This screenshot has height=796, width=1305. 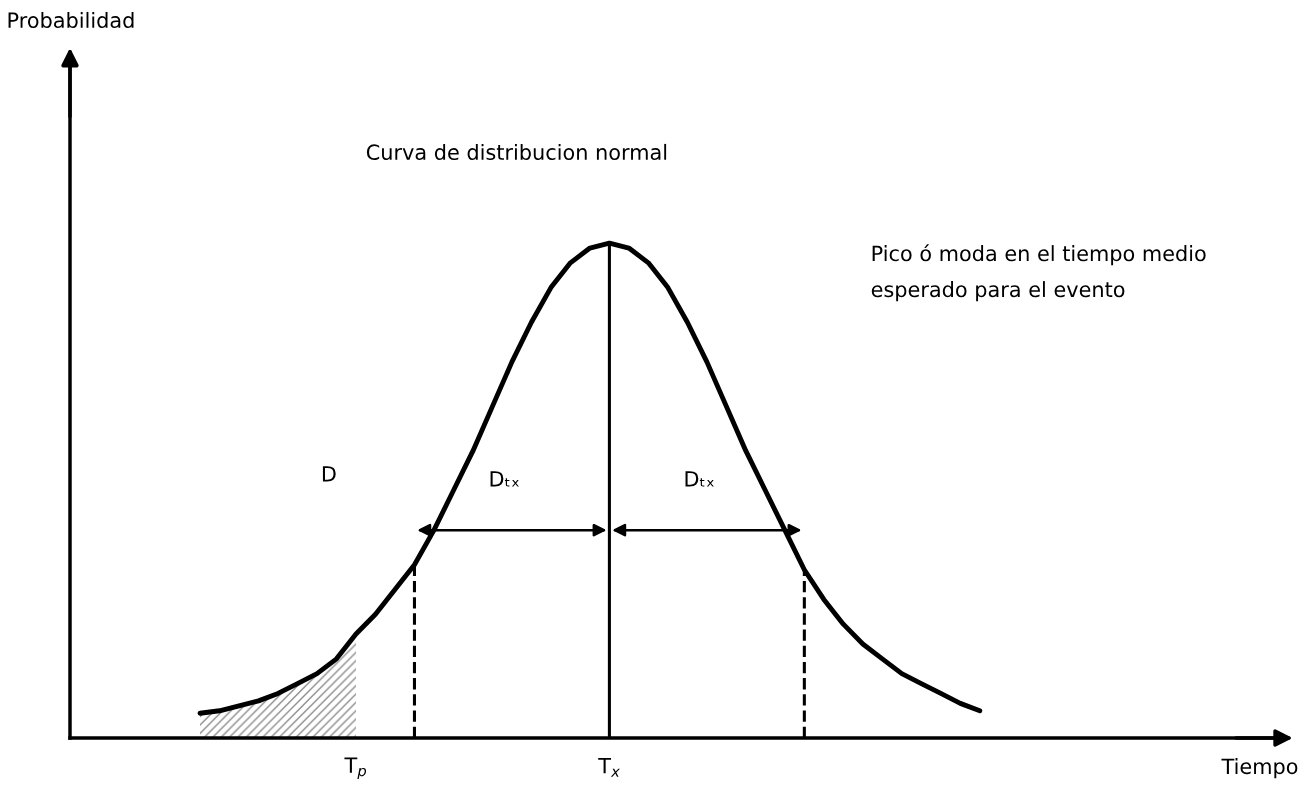 I want to click on annotation: Pico ó moda en el tiempo medio esperado para el evento, so click(x=1038, y=273).